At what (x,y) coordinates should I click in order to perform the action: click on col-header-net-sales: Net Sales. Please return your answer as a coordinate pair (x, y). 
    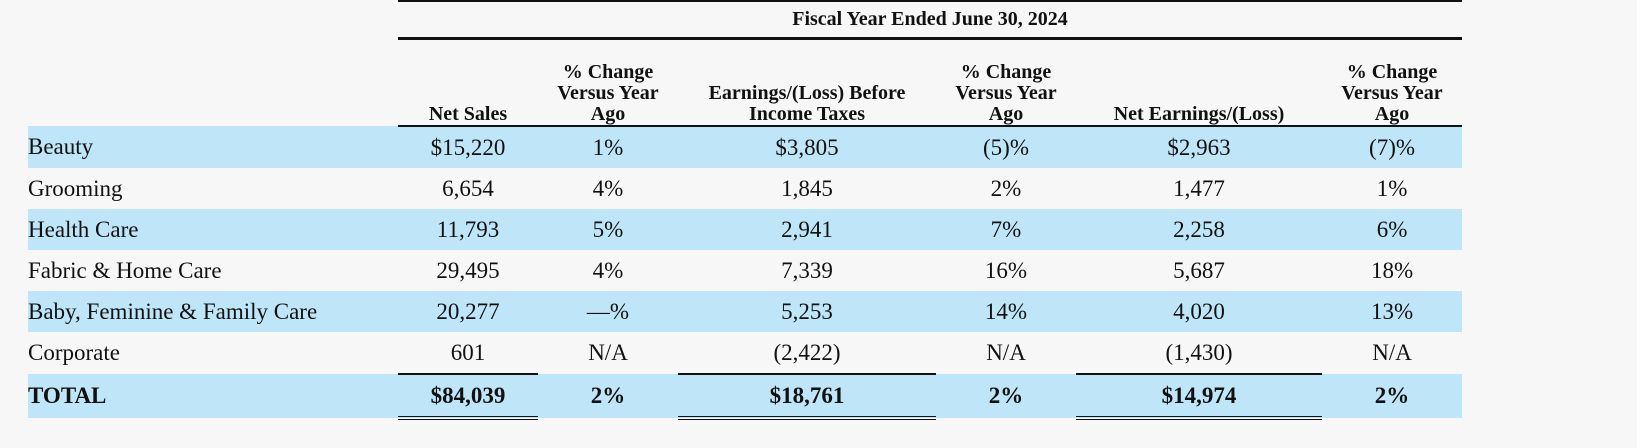
    Looking at the image, I should click on (468, 82).